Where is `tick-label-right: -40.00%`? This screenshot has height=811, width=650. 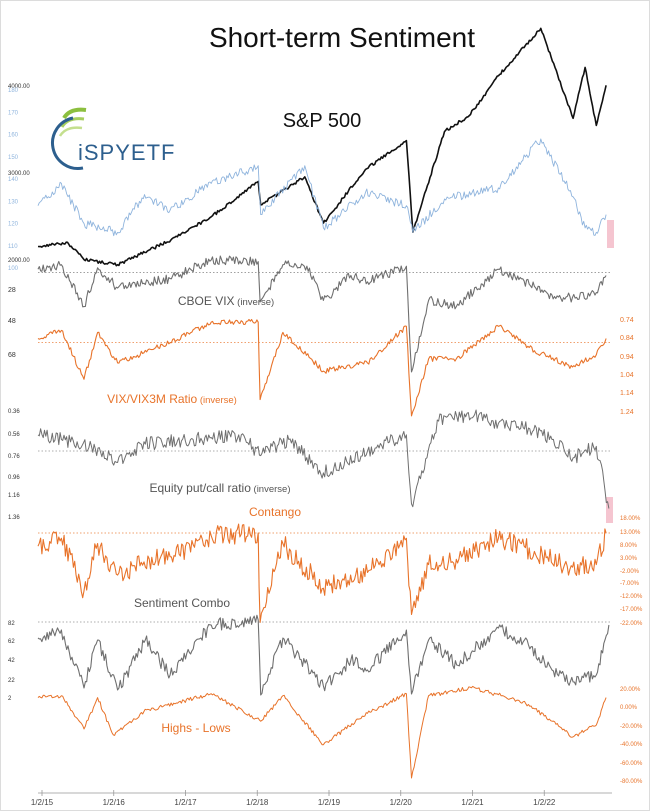 tick-label-right: -40.00% is located at coordinates (631, 745).